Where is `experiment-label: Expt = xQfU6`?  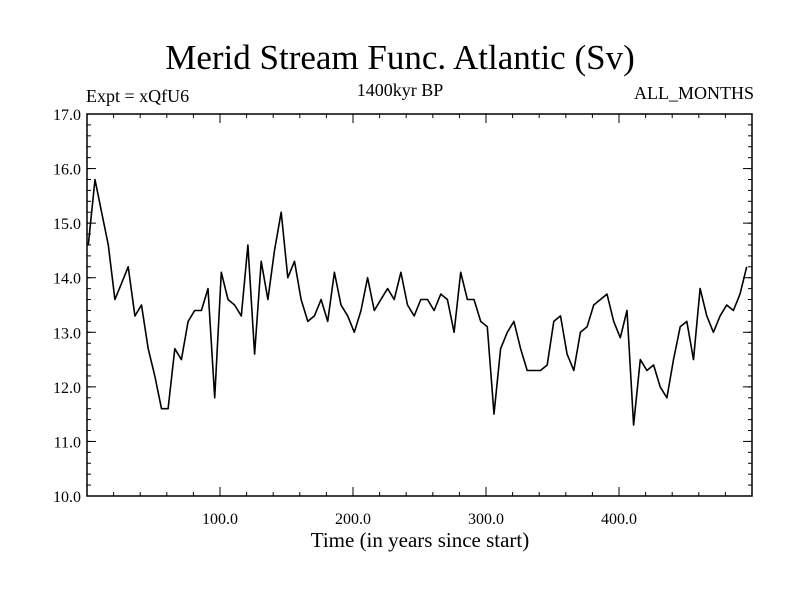 experiment-label: Expt = xQfU6 is located at coordinates (138, 96).